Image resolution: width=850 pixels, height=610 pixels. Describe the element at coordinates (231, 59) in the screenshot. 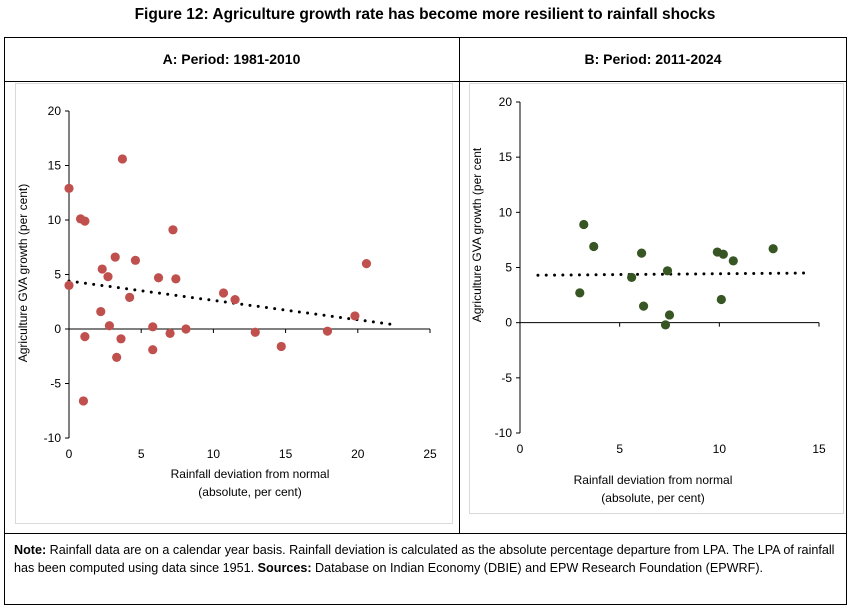

I see `panel-a-title: A: Period: 1981-2010` at that location.